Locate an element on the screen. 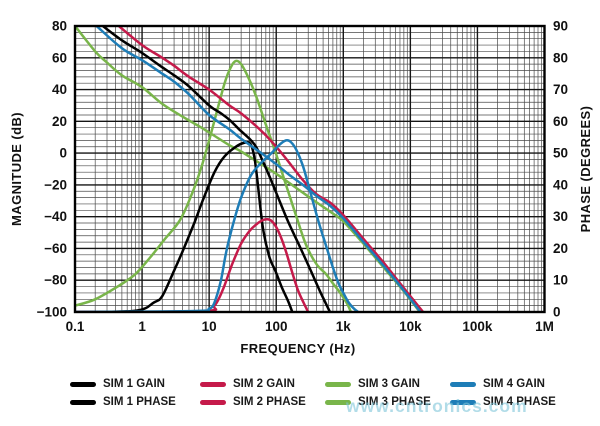  y-left-tick-labels: 80 60 40 20 0 −20 −40 −60 −80 −100 is located at coordinates (52, 169).